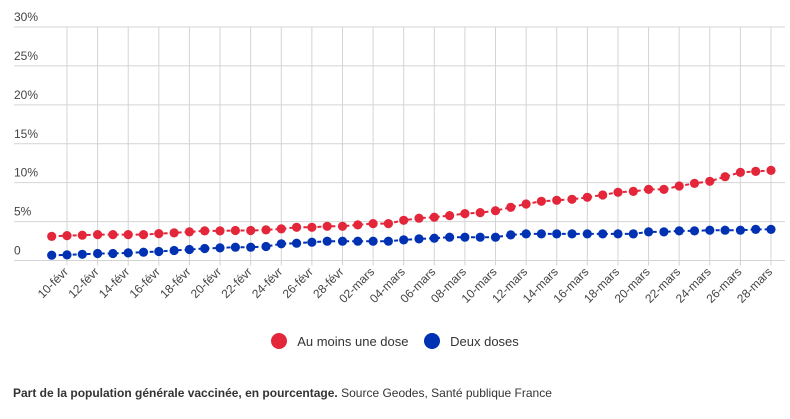  I want to click on x-tick-label: 26-févr, so click(298, 283).